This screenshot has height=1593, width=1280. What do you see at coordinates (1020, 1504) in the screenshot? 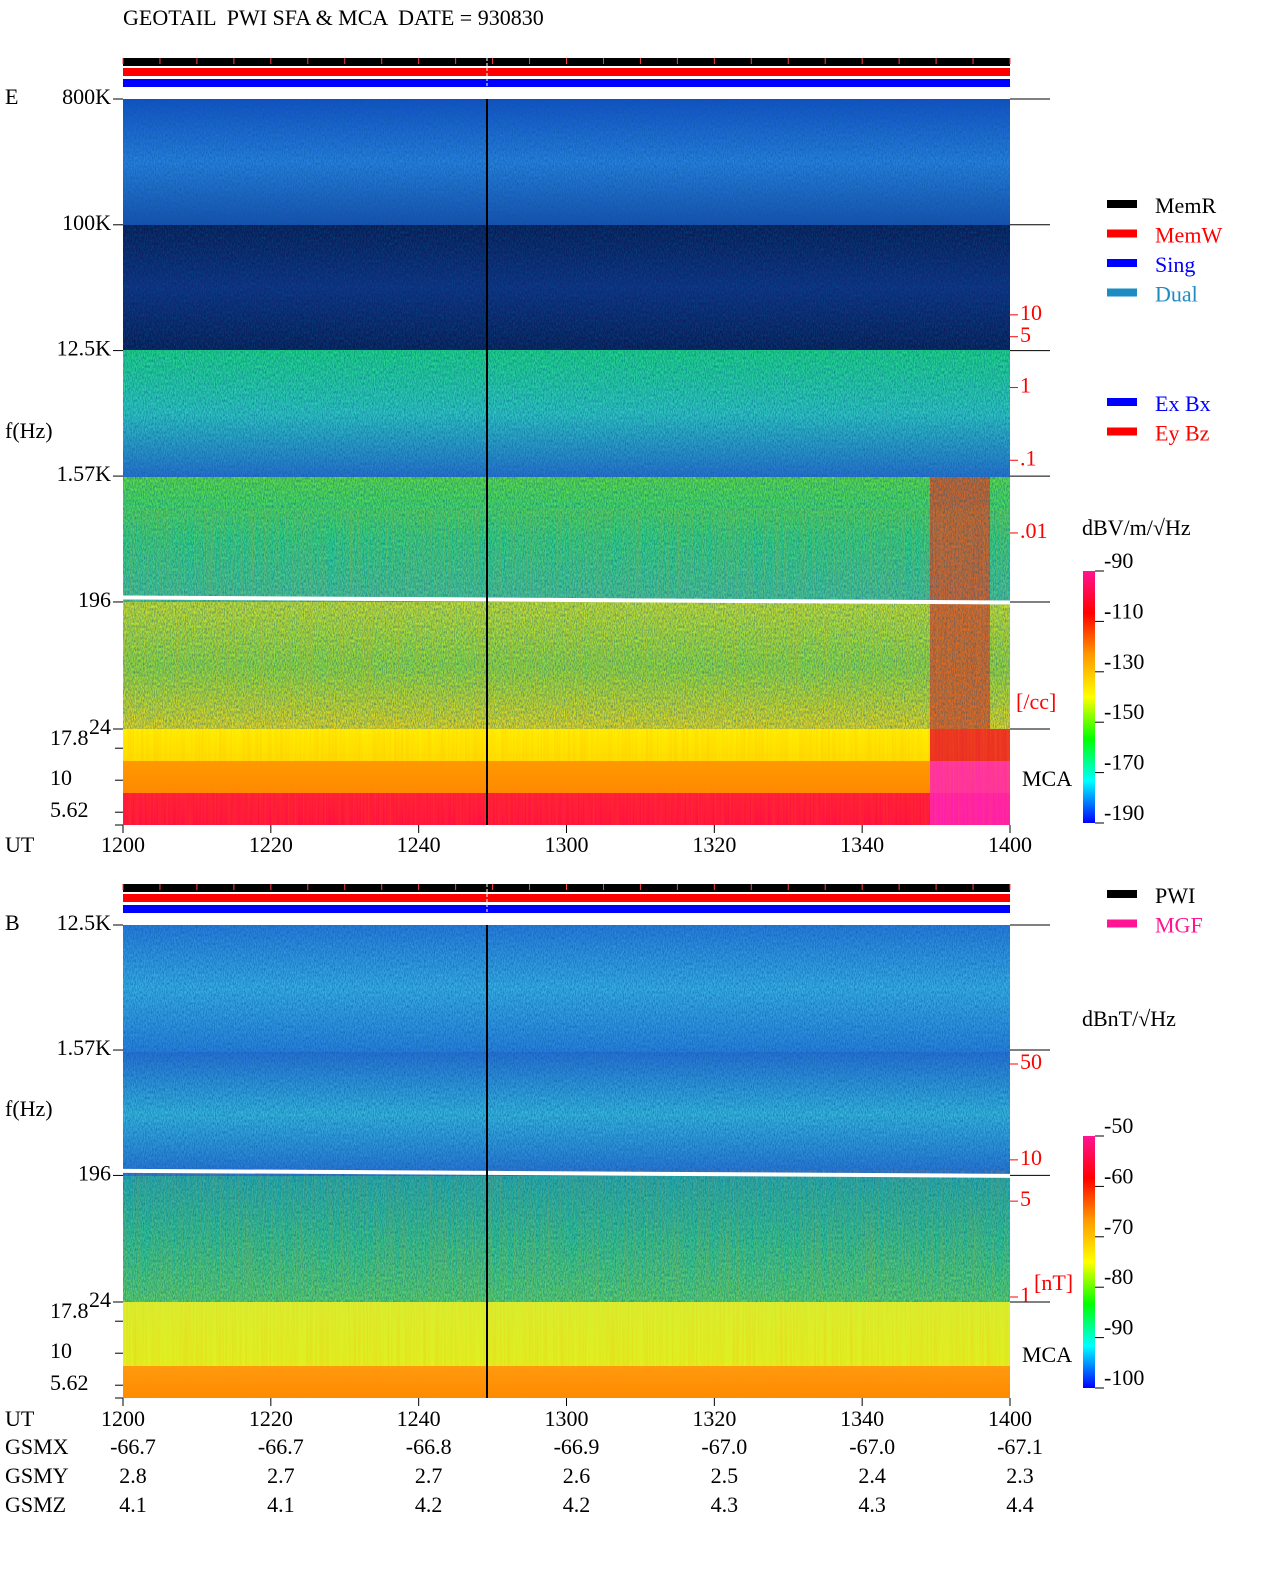
I see `ephemeris-value: 4.4` at bounding box center [1020, 1504].